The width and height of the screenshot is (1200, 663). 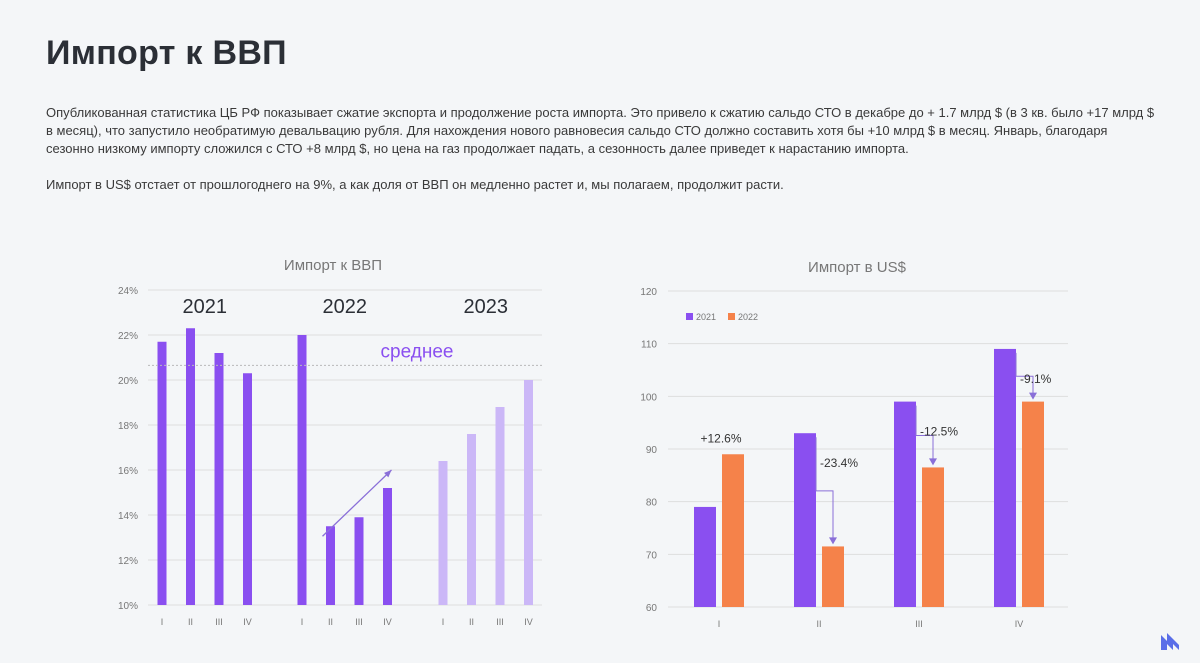 What do you see at coordinates (486, 307) in the screenshot?
I see `group-label-2023: 2023` at bounding box center [486, 307].